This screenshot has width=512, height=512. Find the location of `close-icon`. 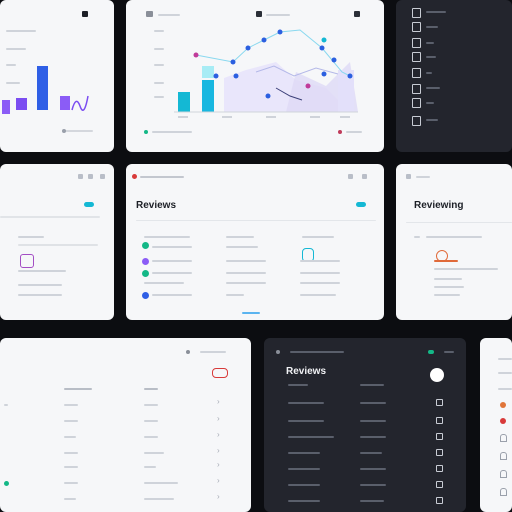

close-icon is located at coordinates (220, 373).